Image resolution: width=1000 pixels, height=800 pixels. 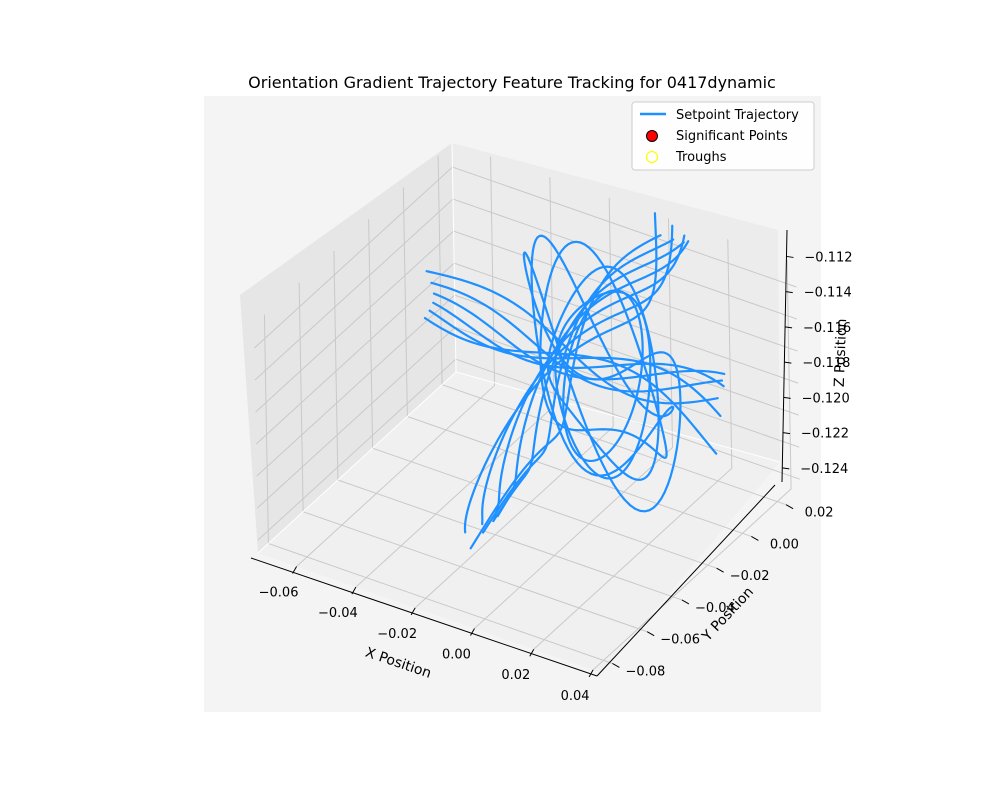 What do you see at coordinates (701, 157) in the screenshot?
I see `legend-label-troughs: Troughs` at bounding box center [701, 157].